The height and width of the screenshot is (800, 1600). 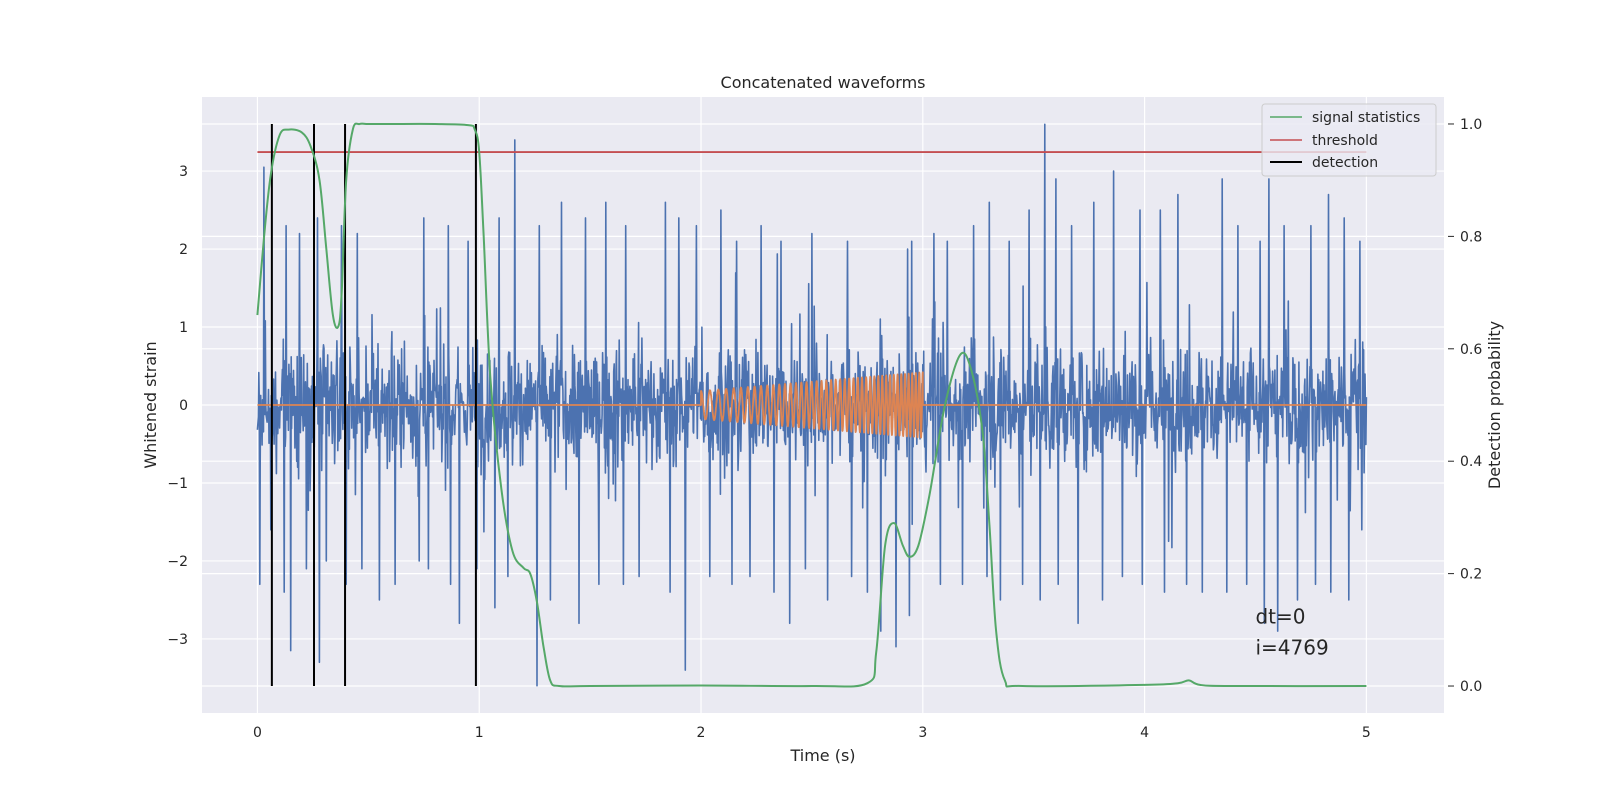 I want to click on y2-axis-ticks: 1.0 0.8 0.6 0.4 0.2 0.0, so click(x=1465, y=406).